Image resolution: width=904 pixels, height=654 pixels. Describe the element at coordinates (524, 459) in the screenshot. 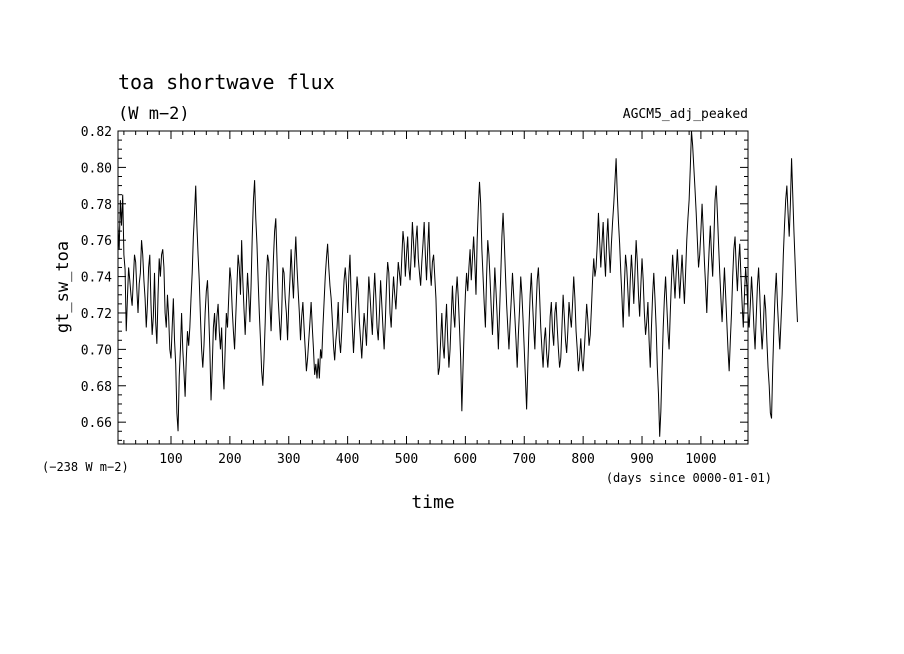

I see `x-tick-label: 700` at that location.